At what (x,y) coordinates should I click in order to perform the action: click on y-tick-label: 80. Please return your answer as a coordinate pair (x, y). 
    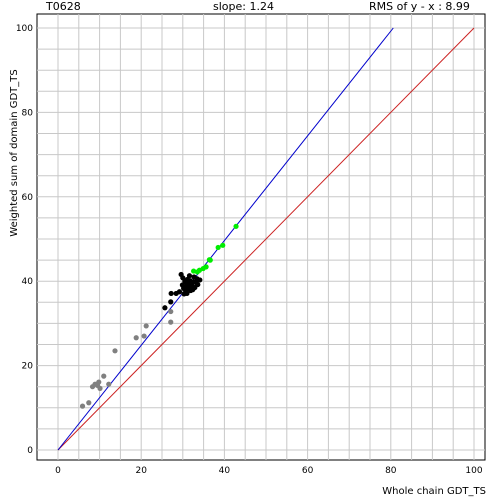
    Looking at the image, I should click on (28, 113).